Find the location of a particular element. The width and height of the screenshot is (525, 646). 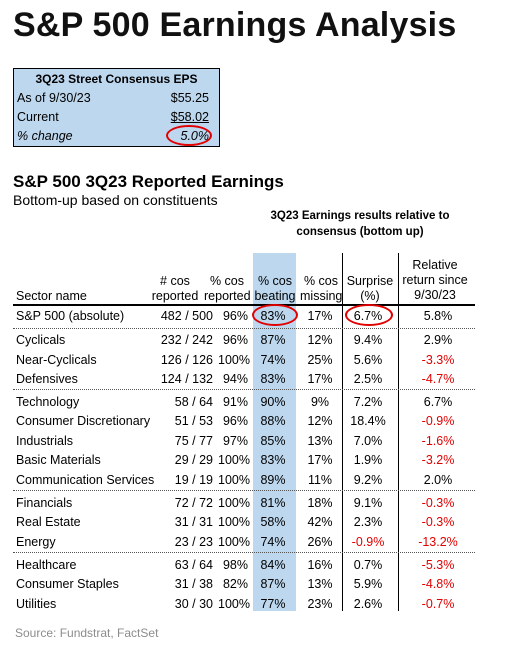

header-relative-return: Relative return since 9/30/23 is located at coordinates (435, 280).